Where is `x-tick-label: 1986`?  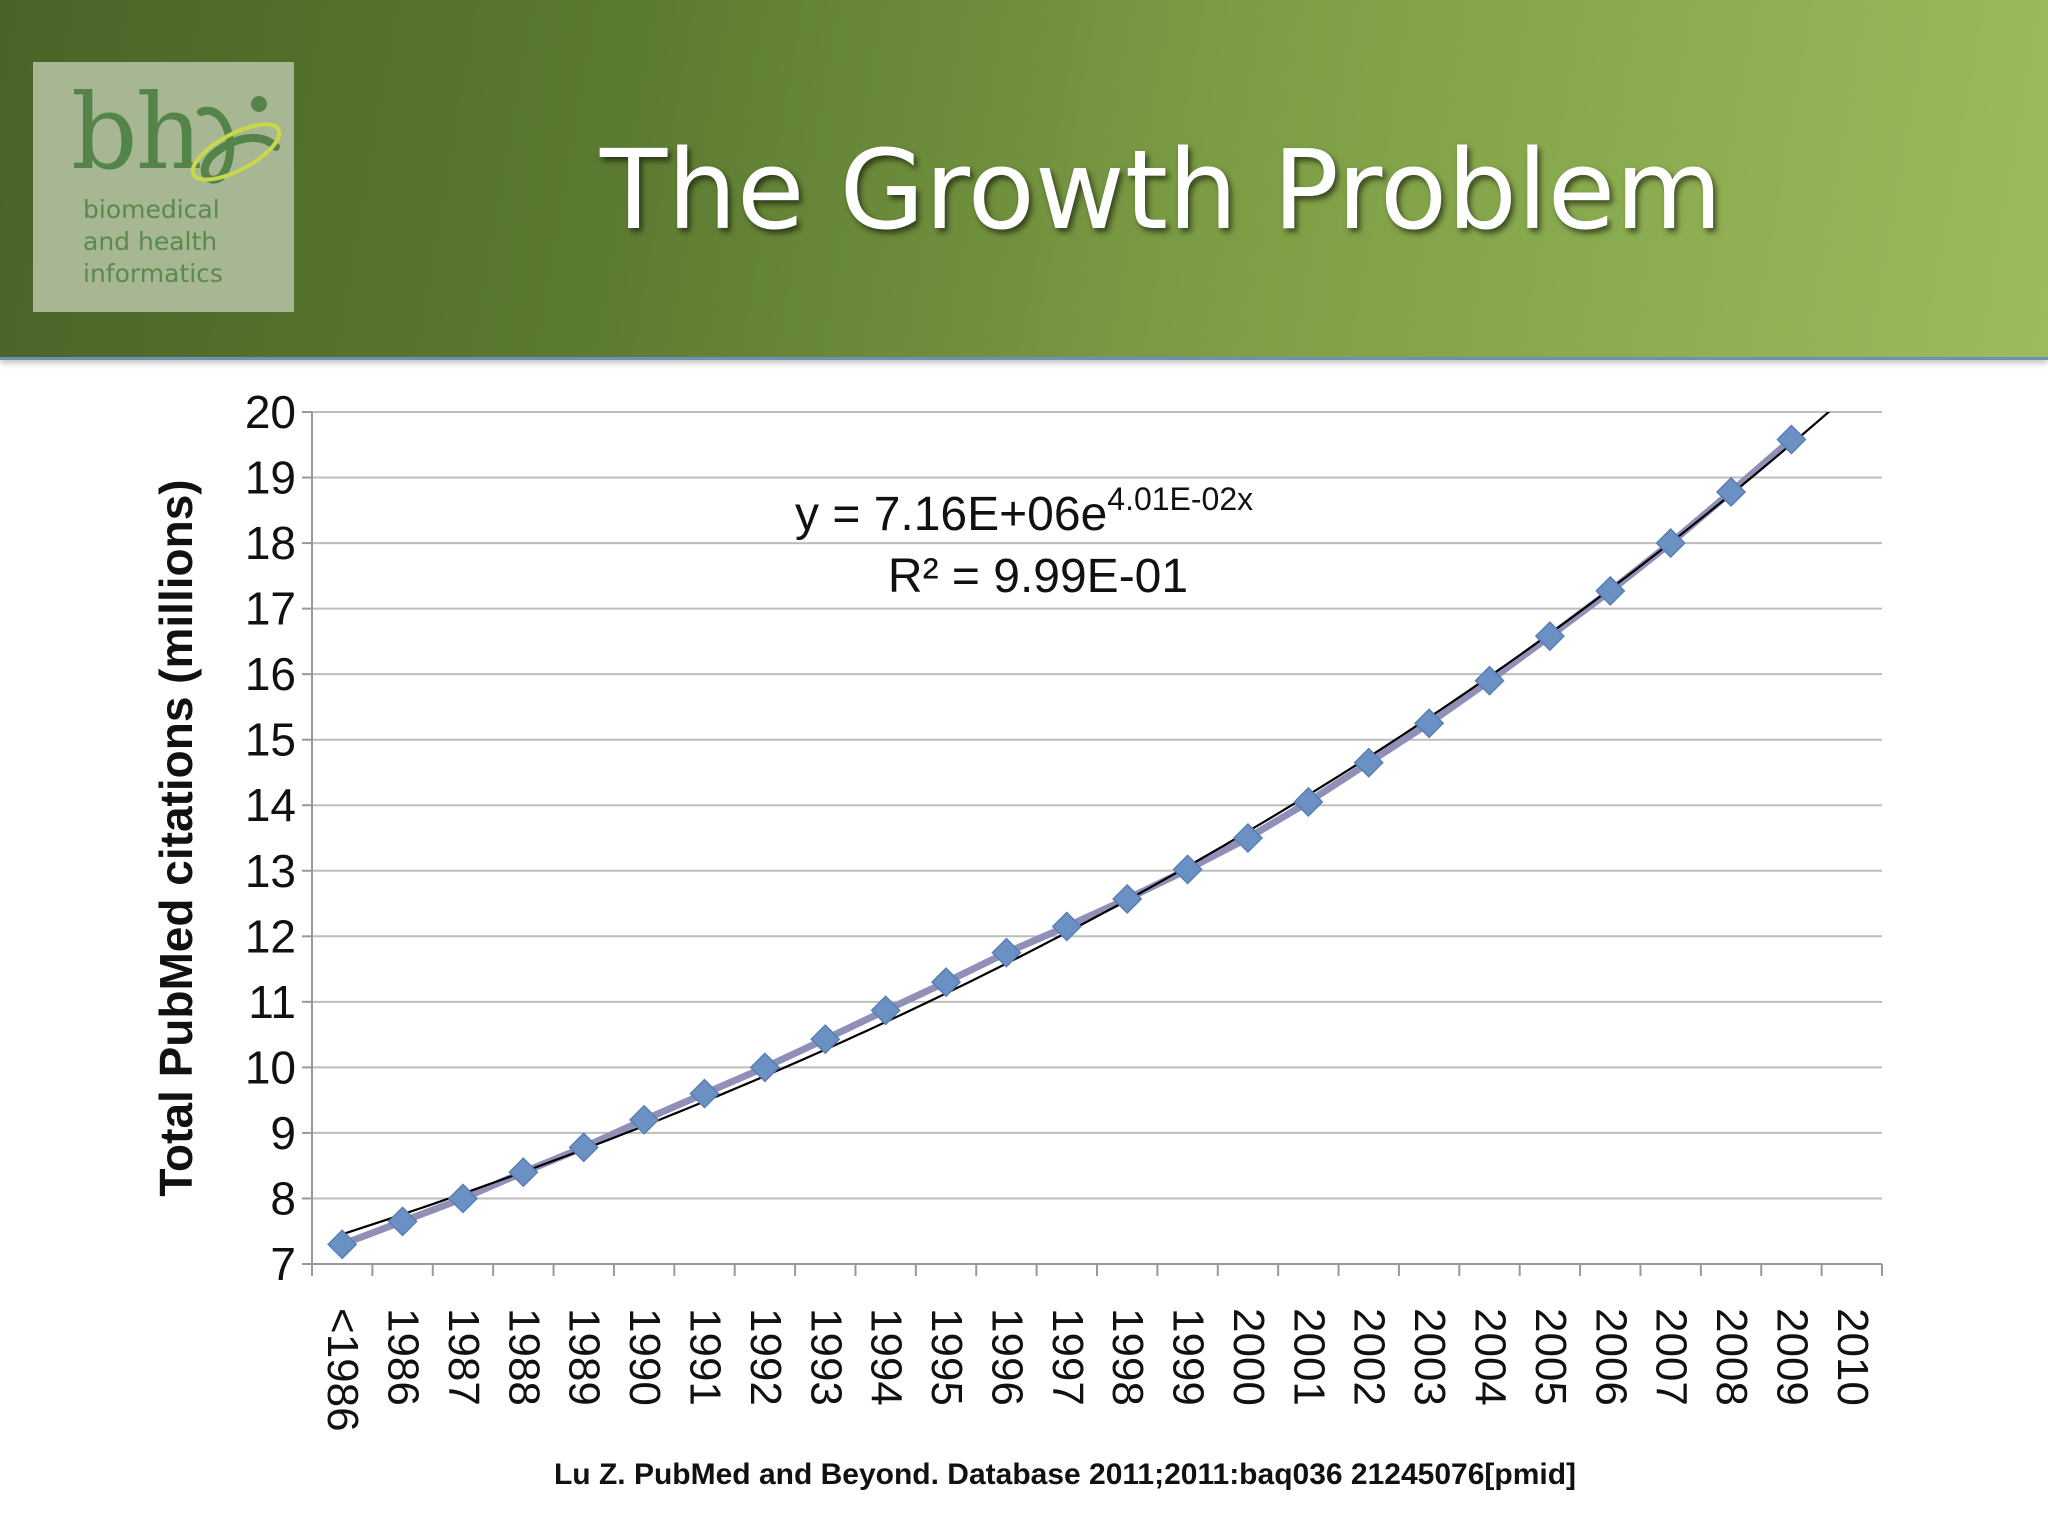 x-tick-label: 1986 is located at coordinates (403, 1357).